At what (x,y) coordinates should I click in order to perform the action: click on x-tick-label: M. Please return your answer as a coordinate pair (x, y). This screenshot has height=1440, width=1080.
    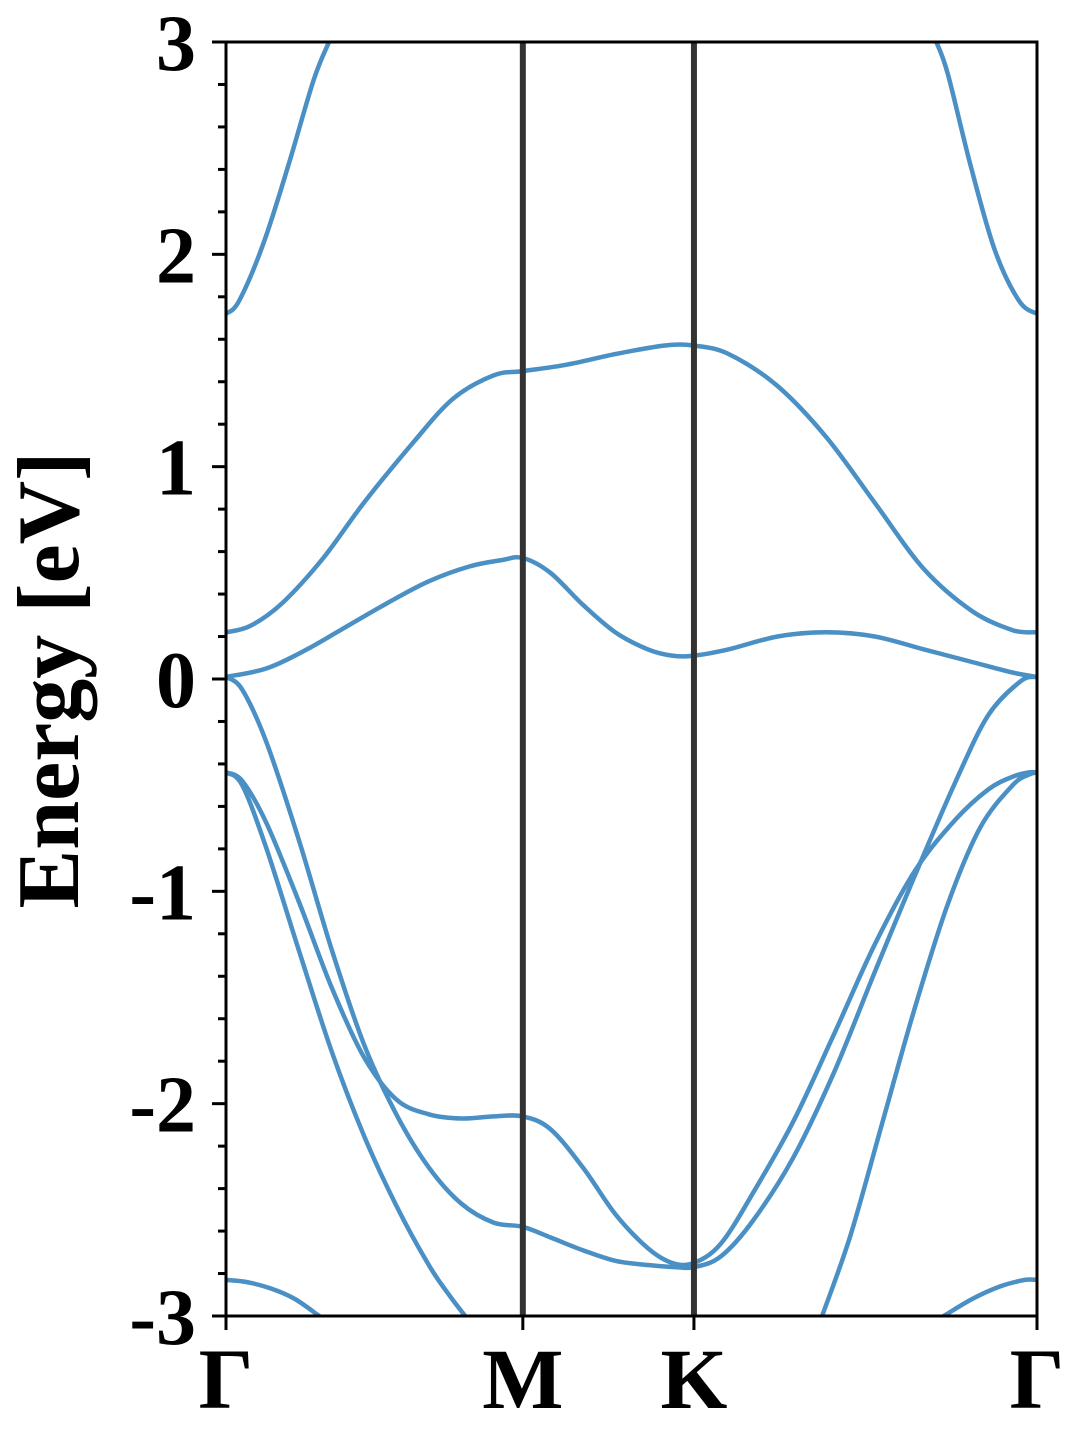
    Looking at the image, I should click on (522, 1379).